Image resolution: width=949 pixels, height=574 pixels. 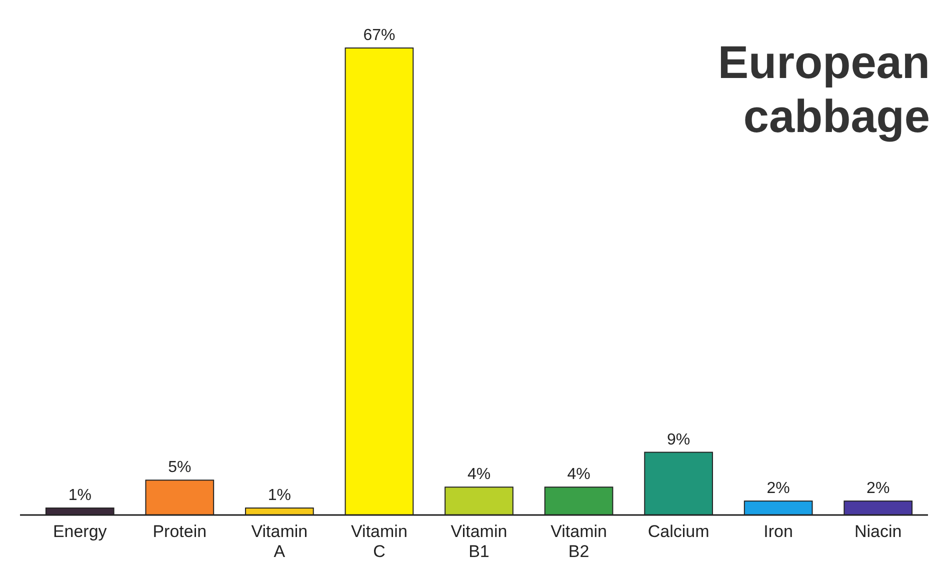 What do you see at coordinates (379, 541) in the screenshot?
I see `x-tick-label: Vitamin C` at bounding box center [379, 541].